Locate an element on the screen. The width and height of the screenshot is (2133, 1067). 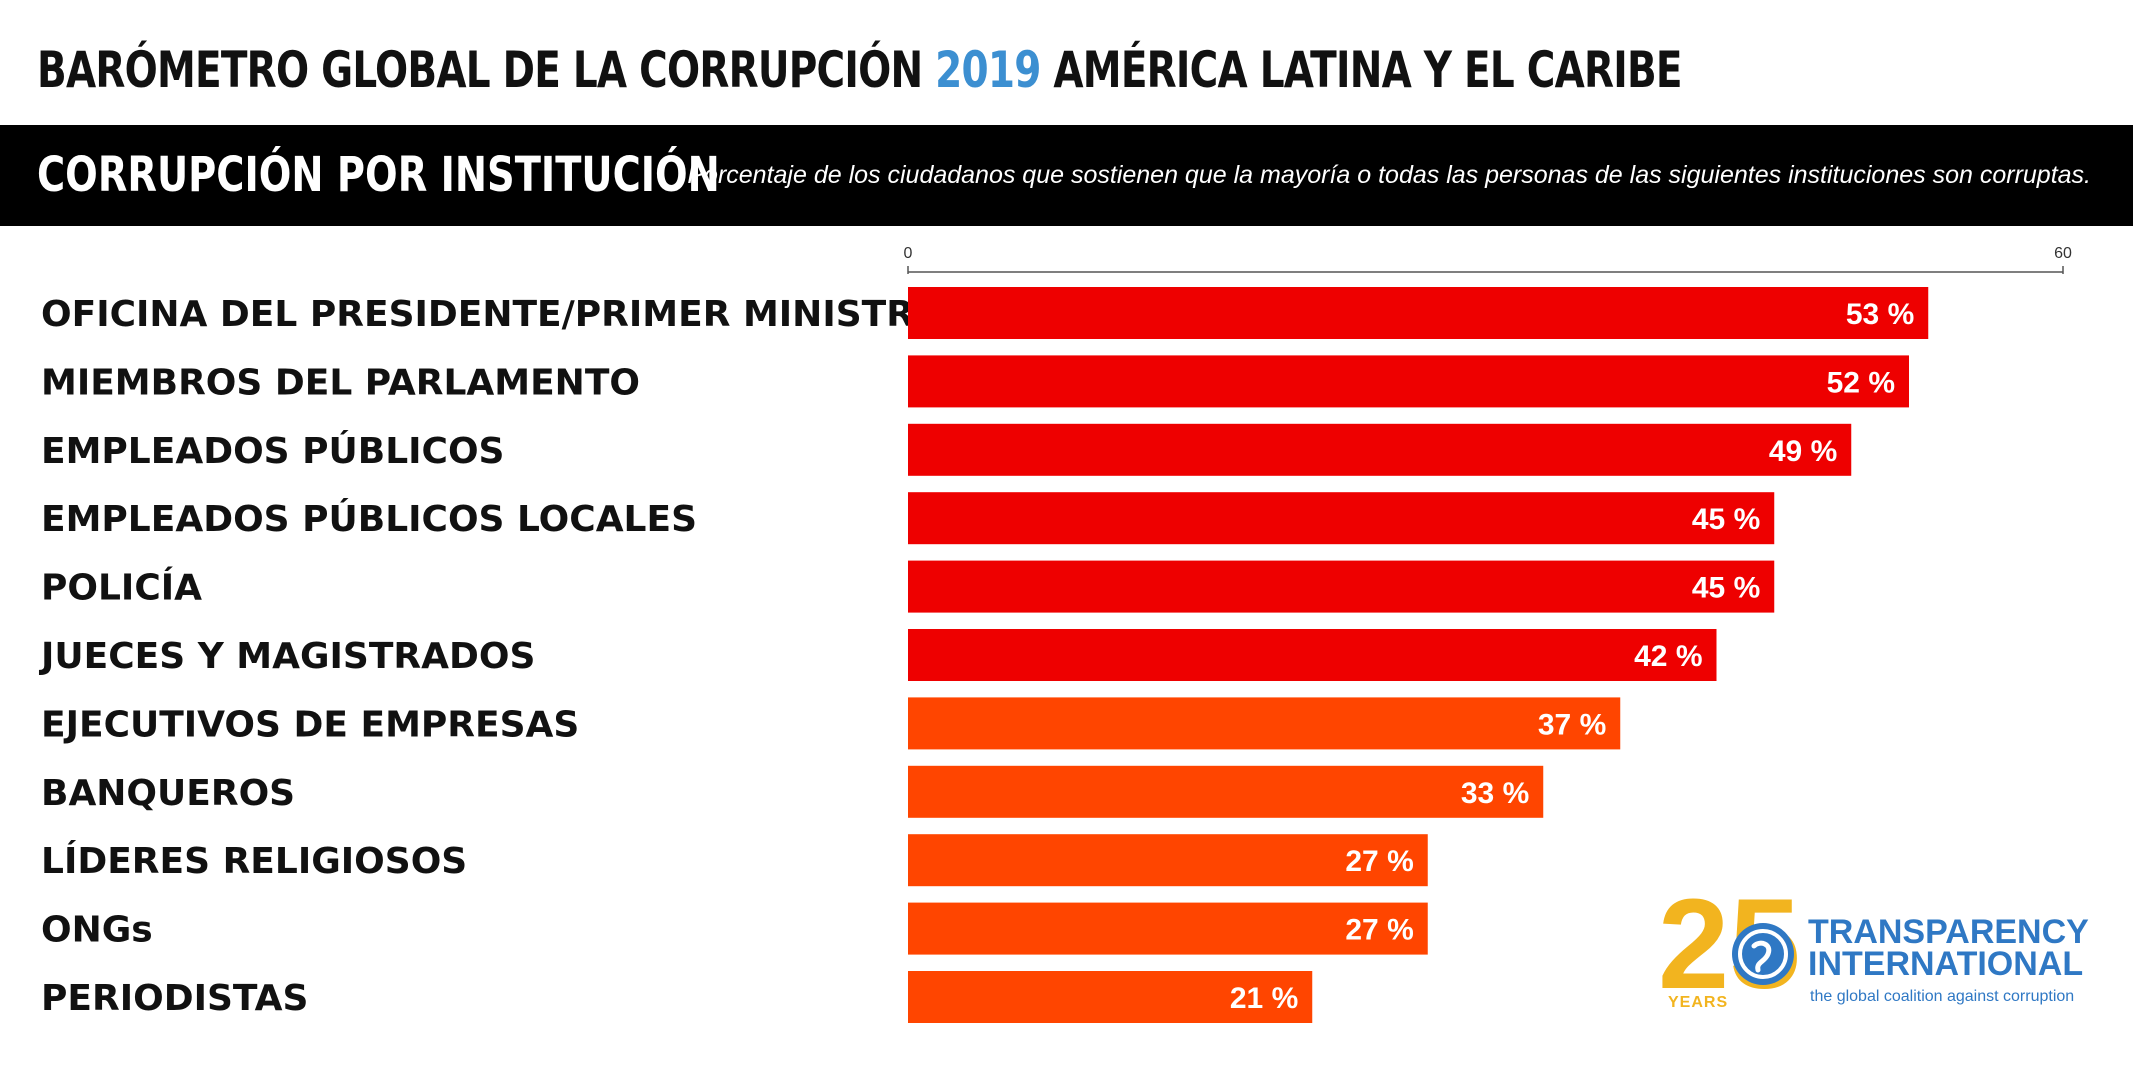
bar-value-label: 21 % is located at coordinates (1264, 998).